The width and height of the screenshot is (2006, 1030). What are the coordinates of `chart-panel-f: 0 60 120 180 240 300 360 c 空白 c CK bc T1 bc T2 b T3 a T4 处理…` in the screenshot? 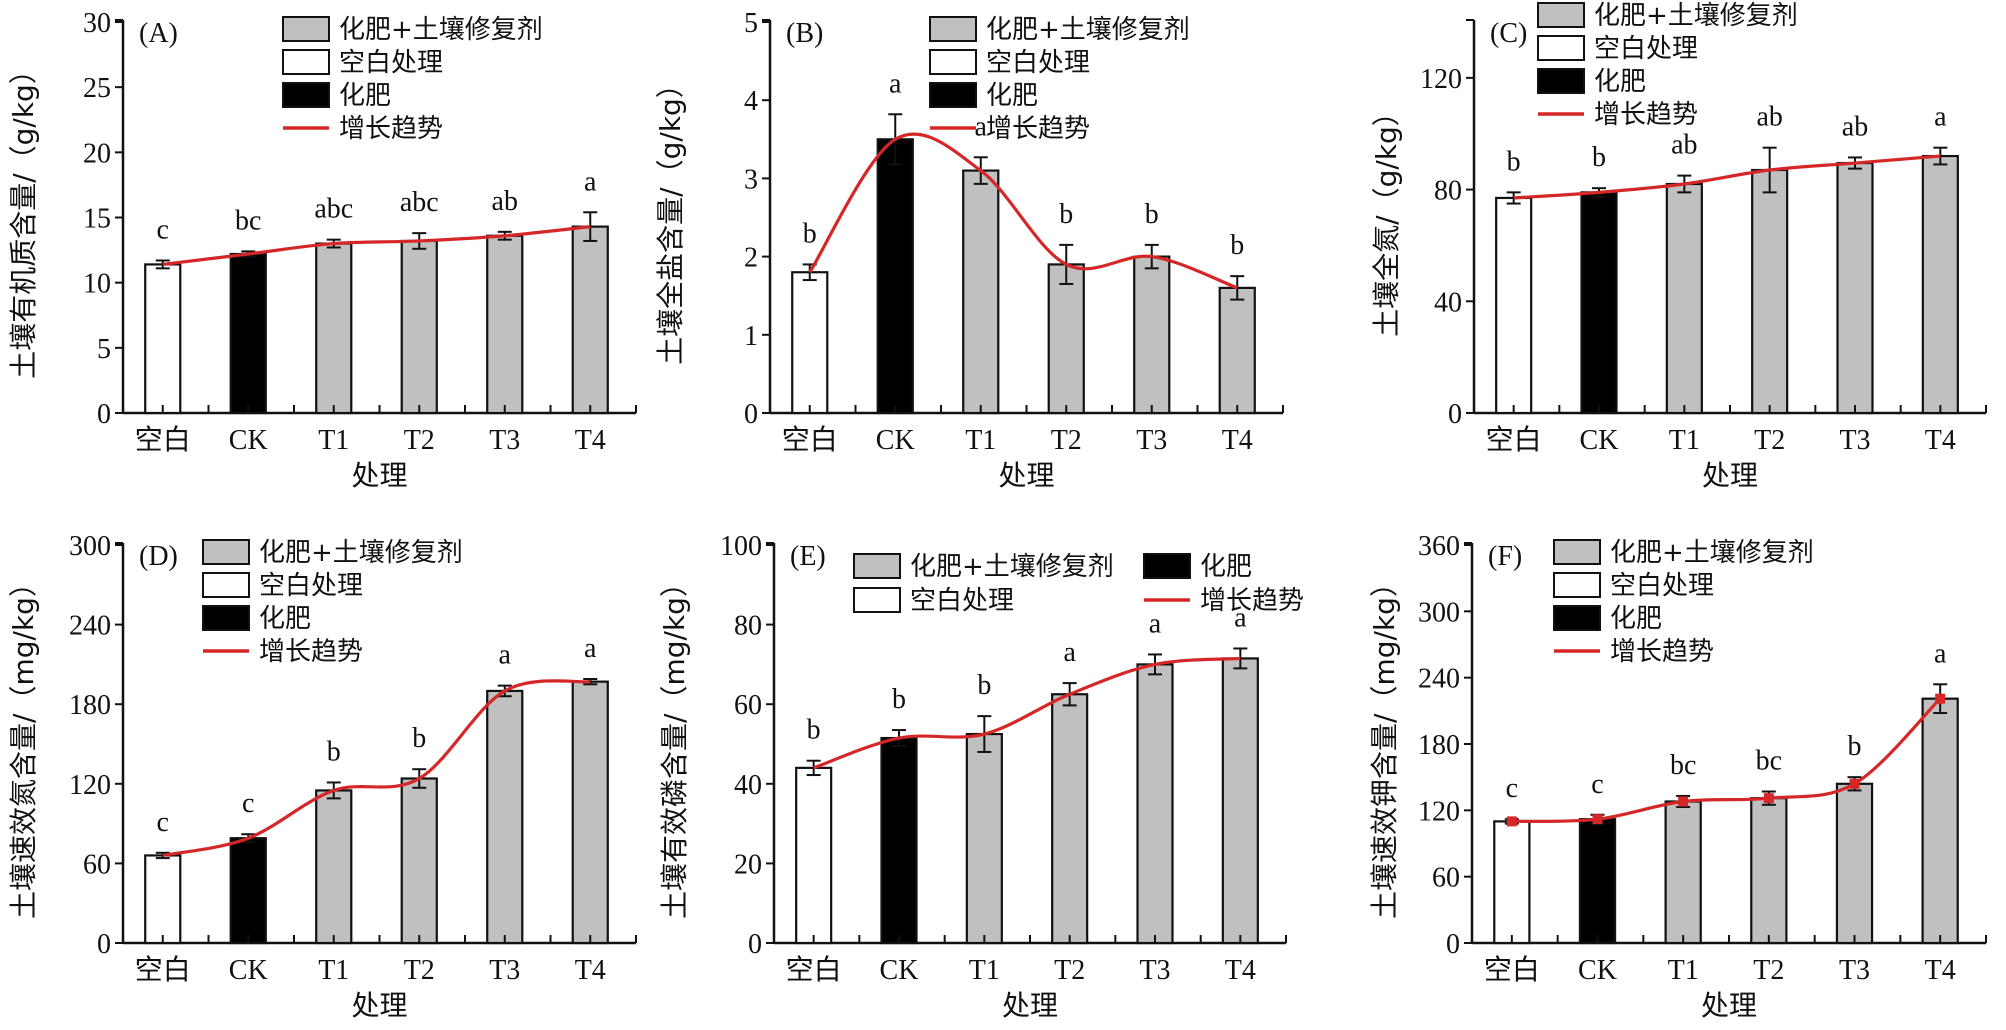 It's located at (1677, 776).